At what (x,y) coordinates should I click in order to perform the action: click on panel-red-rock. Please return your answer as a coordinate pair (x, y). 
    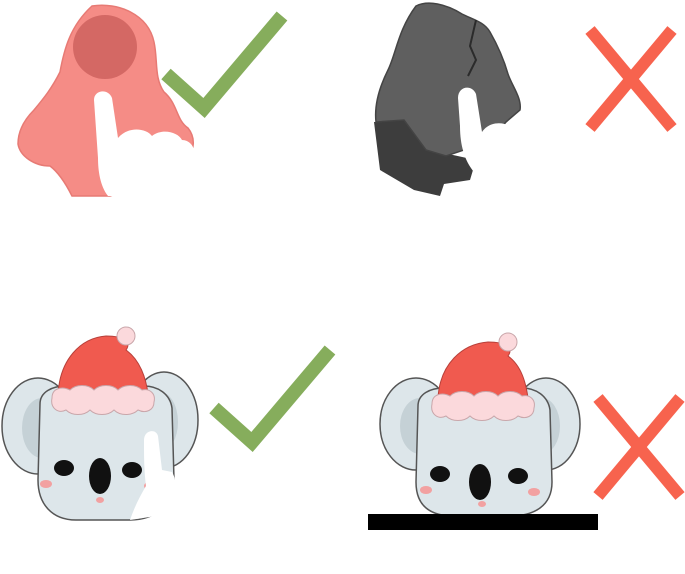
    Looking at the image, I should click on (106, 100).